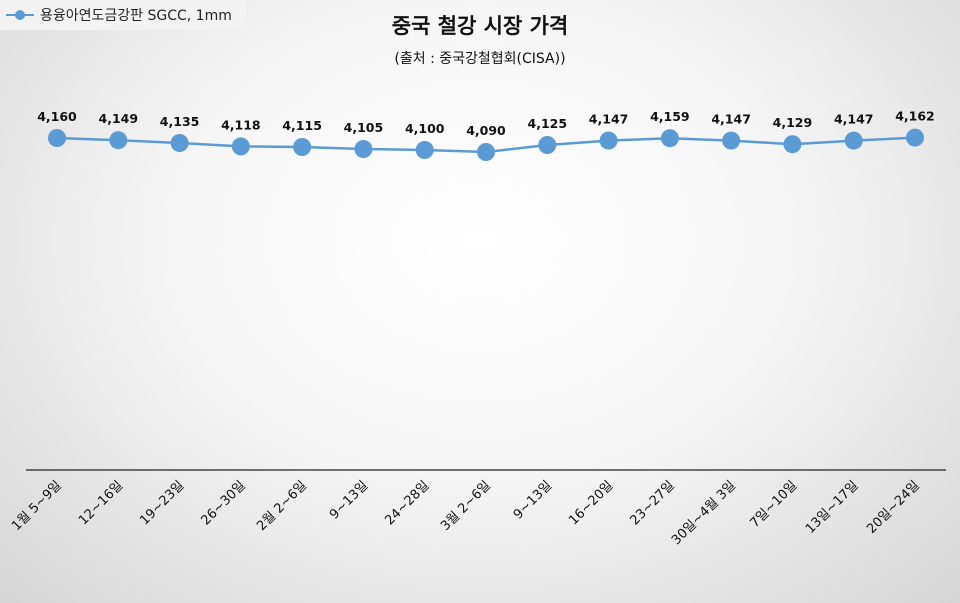 The width and height of the screenshot is (960, 603). Describe the element at coordinates (136, 16) in the screenshot. I see `legend-label: 용융아연도금강판 SGCC, 1mm` at that location.